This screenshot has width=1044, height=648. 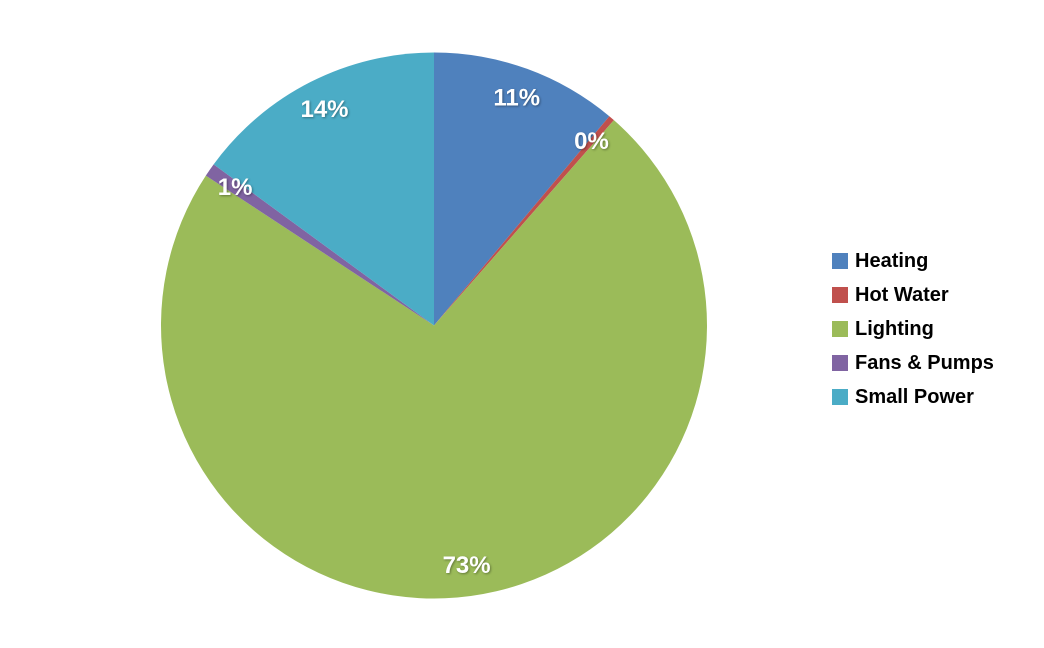 What do you see at coordinates (524, 221) in the screenshot?
I see `pie-slice-hot-water` at bounding box center [524, 221].